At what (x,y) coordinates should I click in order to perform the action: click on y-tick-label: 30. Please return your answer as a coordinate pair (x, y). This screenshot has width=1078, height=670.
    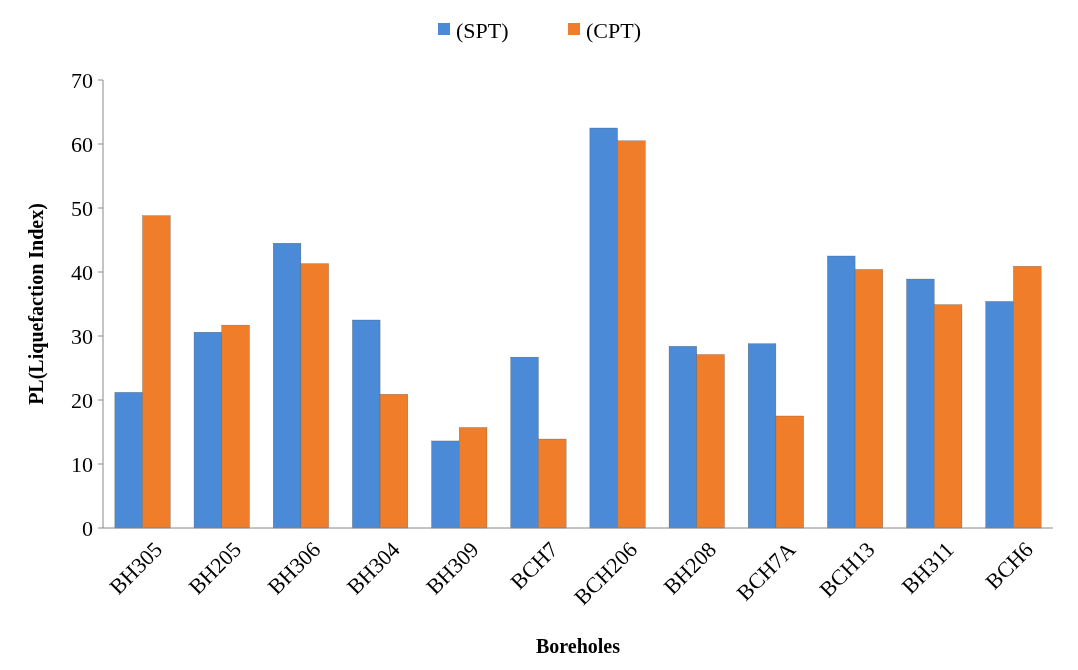
    Looking at the image, I should click on (82, 336).